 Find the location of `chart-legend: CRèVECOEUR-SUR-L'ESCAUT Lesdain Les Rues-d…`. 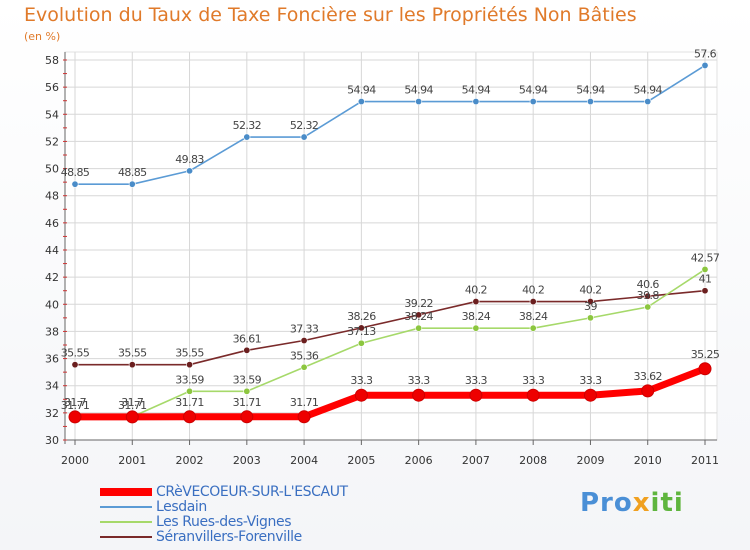

chart-legend: CRèVECOEUR-SUR-L'ESCAUT Lesdain Les Rues-d… is located at coordinates (224, 514).